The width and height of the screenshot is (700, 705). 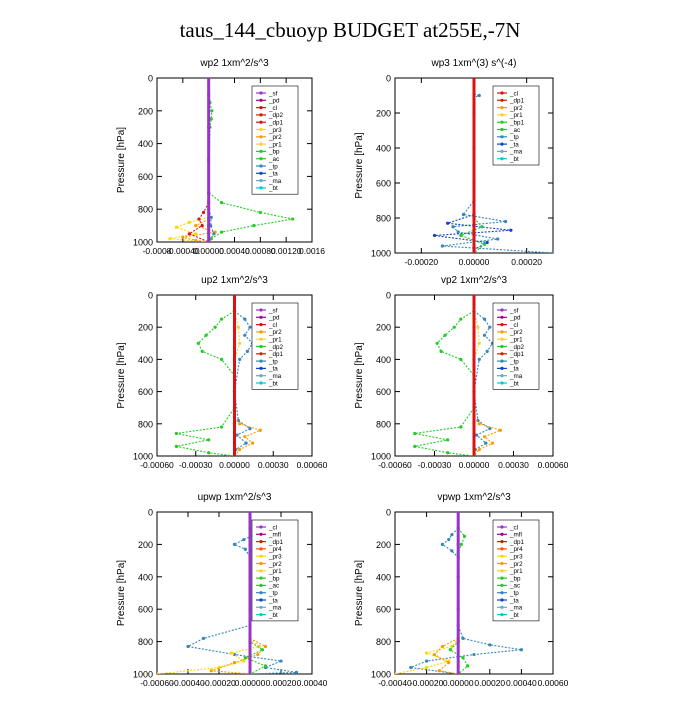 What do you see at coordinates (199, 222) in the screenshot?
I see `series-line-dp1` at bounding box center [199, 222].